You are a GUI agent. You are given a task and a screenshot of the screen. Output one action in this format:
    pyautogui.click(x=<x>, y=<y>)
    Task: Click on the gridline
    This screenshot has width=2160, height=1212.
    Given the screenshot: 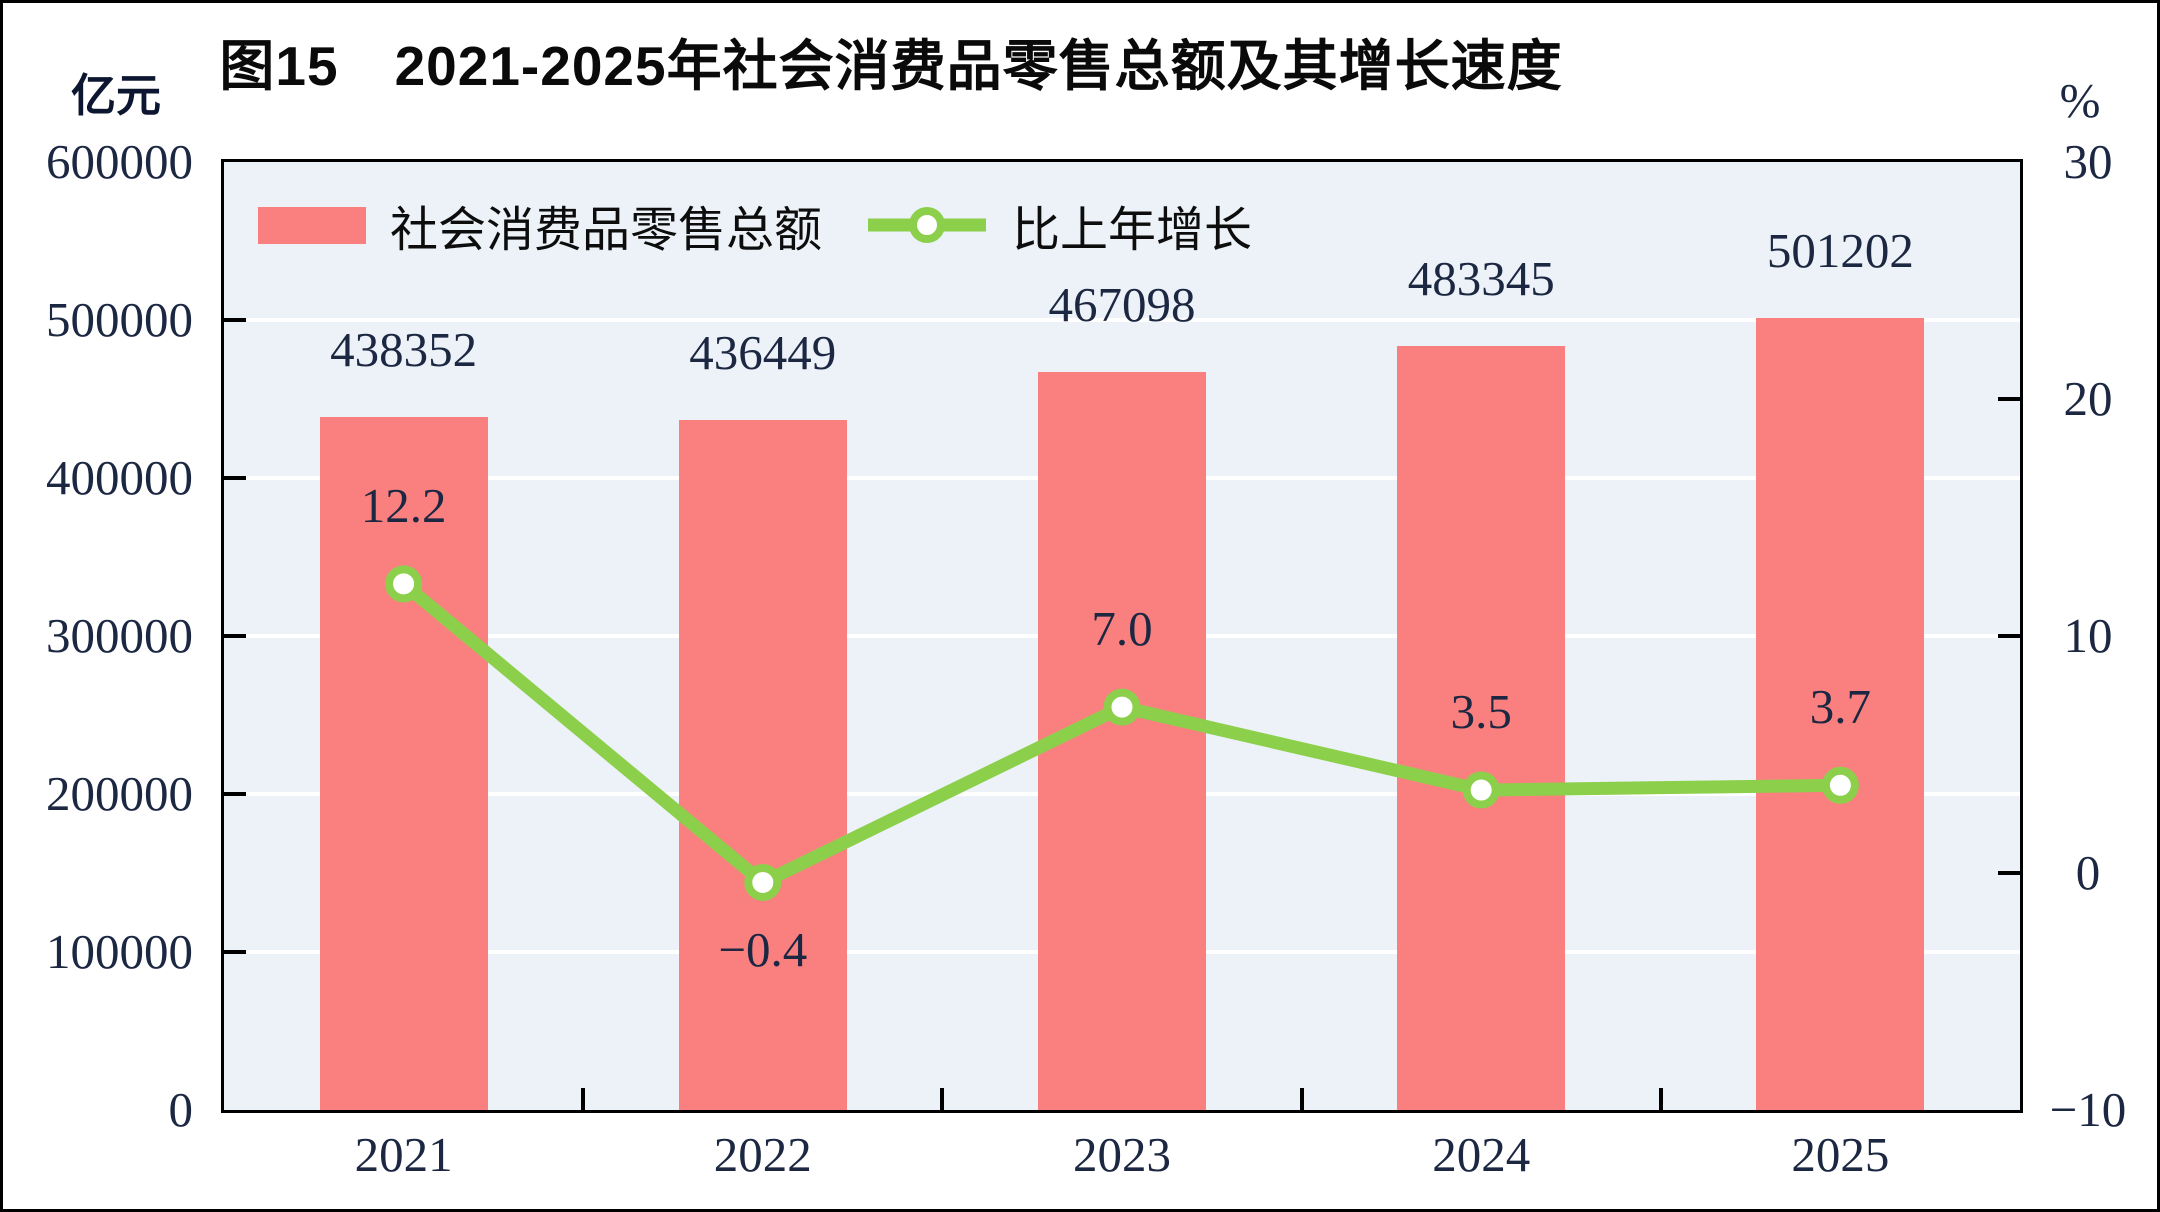 What is the action you would take?
    pyautogui.click(x=1122, y=320)
    